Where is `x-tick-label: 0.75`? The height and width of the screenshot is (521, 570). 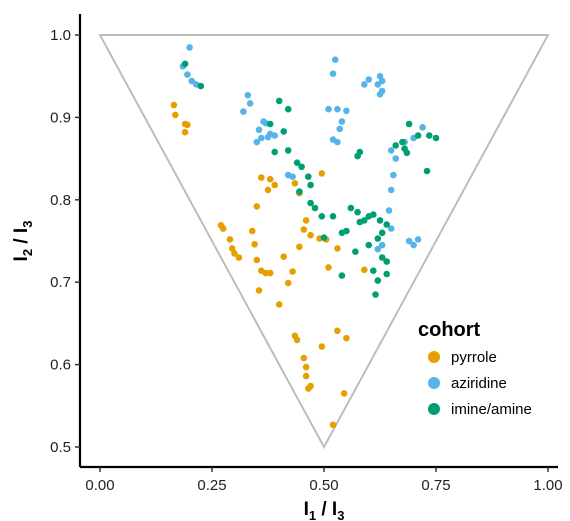
x-tick-label: 0.75 is located at coordinates (435, 485).